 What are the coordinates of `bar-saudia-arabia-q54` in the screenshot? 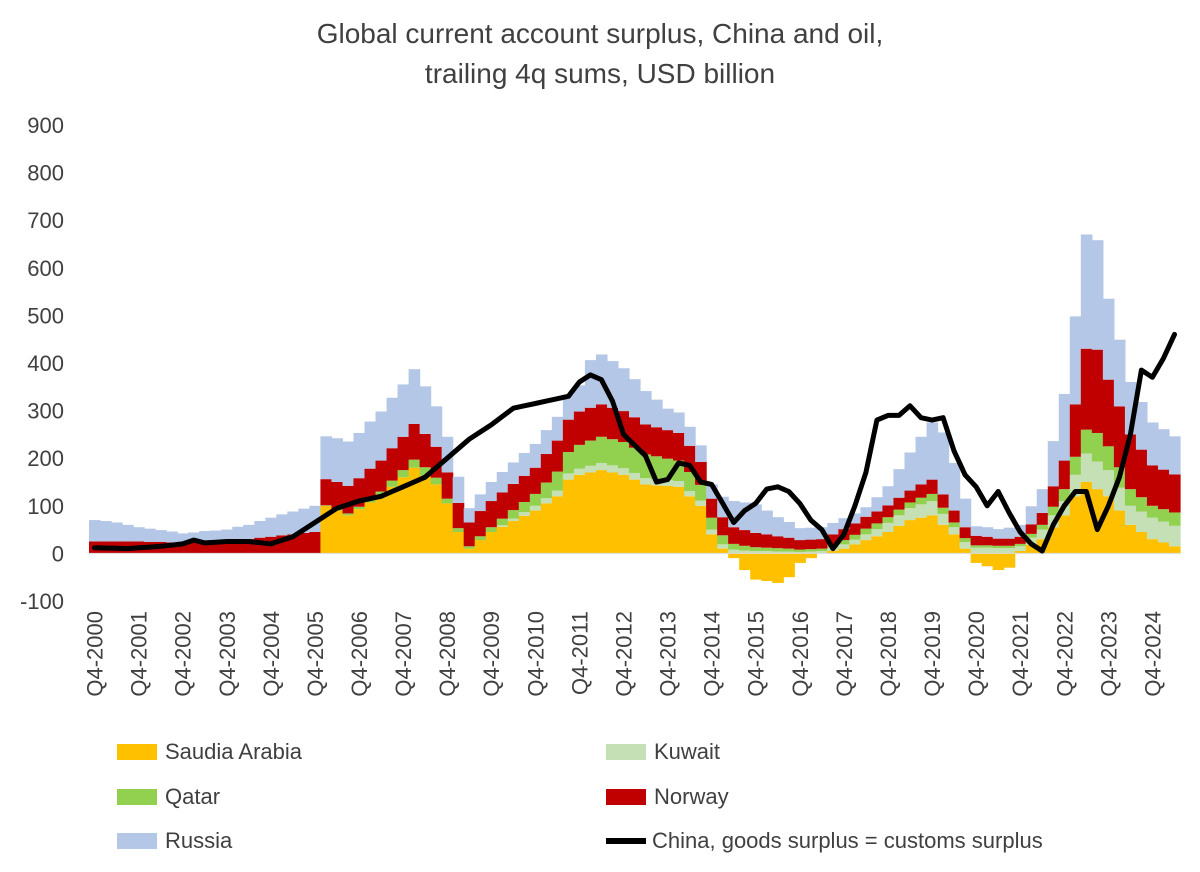 It's located at (690, 525).